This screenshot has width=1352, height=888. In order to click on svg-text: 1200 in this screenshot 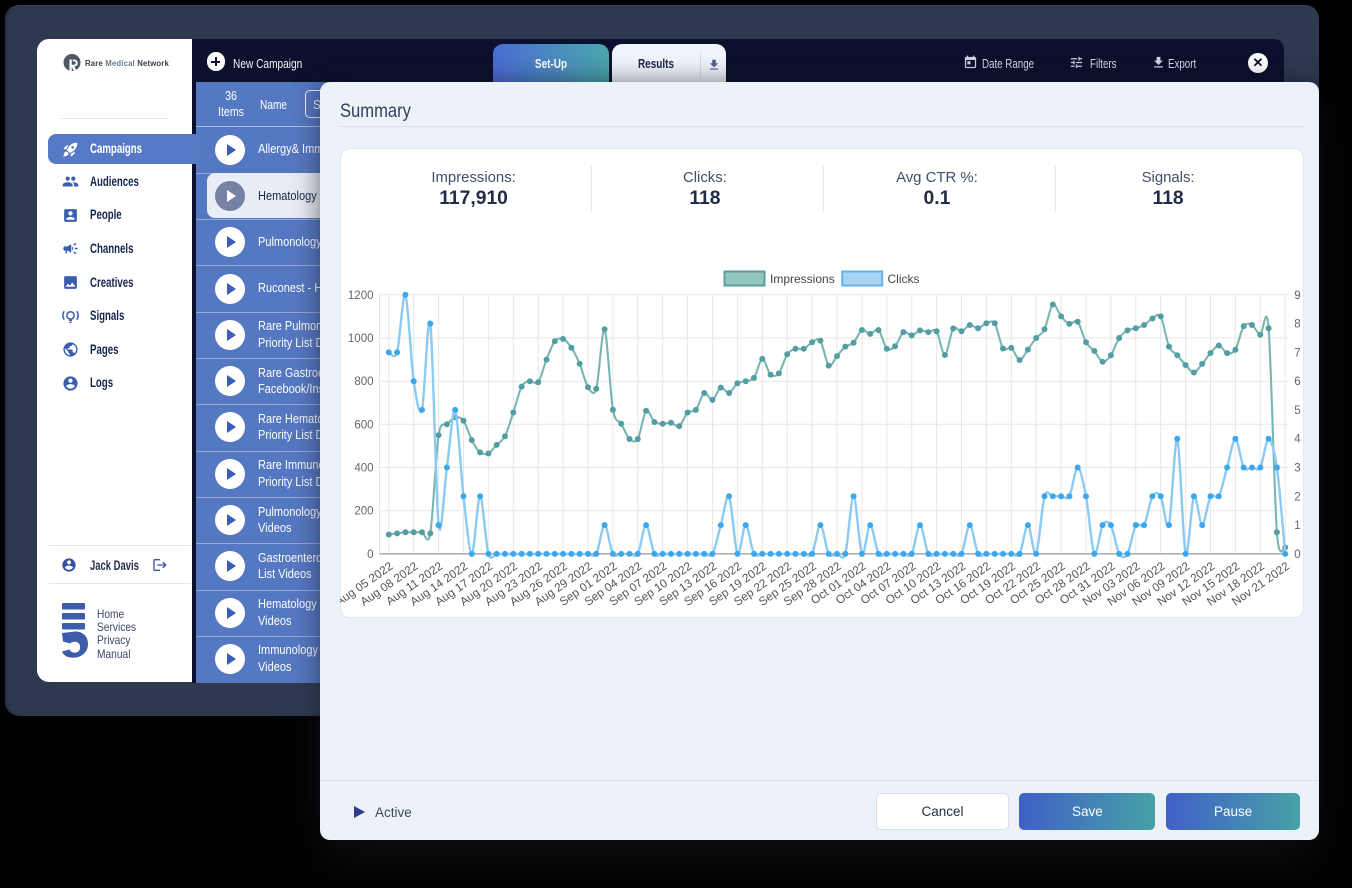, I will do `click(361, 296)`.